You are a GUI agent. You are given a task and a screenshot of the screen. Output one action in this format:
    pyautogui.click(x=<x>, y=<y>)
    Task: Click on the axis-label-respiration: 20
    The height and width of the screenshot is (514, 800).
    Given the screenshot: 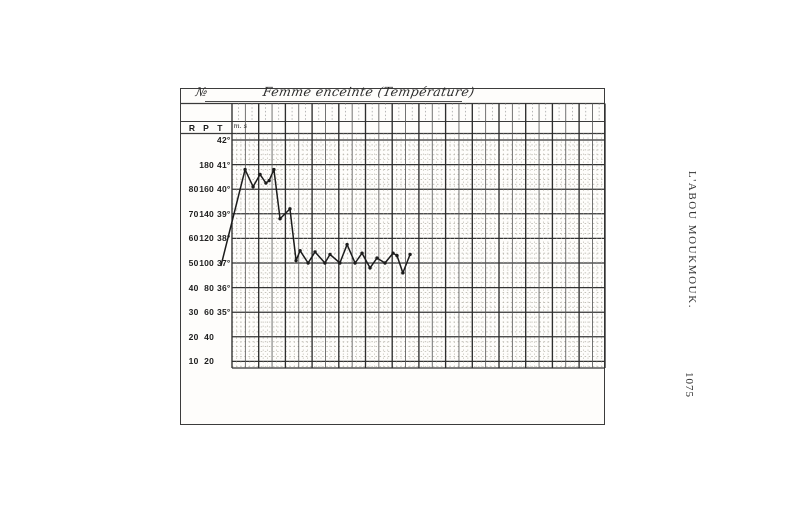 What is the action you would take?
    pyautogui.click(x=193, y=336)
    